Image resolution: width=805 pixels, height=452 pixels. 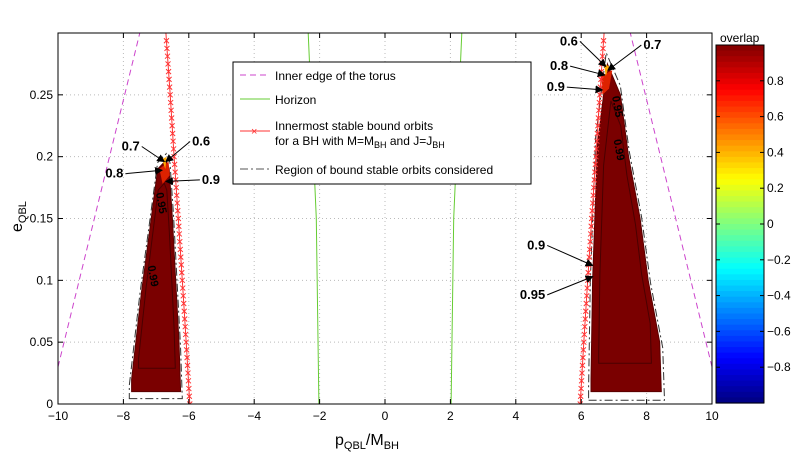 I want to click on legend-label-isbo-2: for a BH with M=MBH and J=JBH, so click(x=360, y=142).